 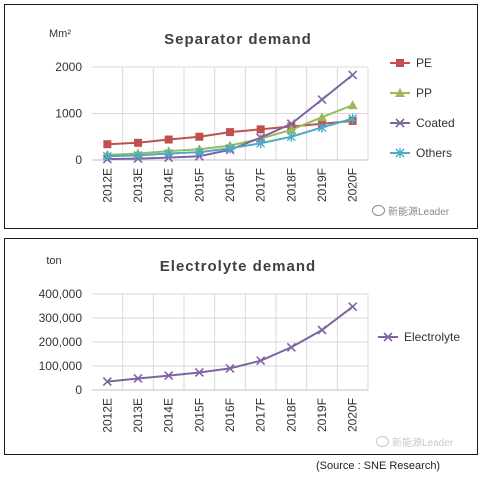 What do you see at coordinates (230, 137) in the screenshot?
I see `series-others` at bounding box center [230, 137].